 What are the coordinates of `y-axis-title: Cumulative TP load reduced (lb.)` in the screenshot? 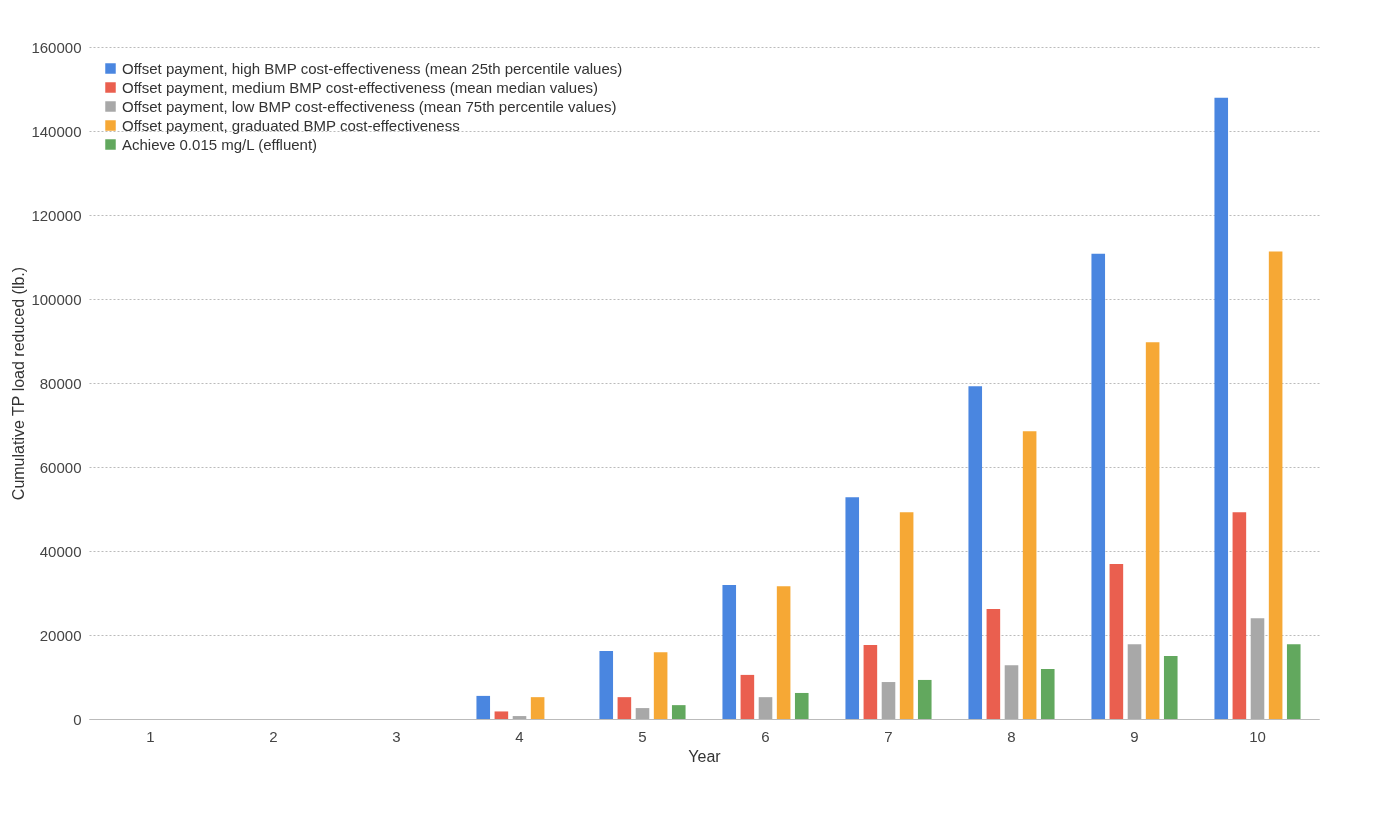 It's located at (19, 383).